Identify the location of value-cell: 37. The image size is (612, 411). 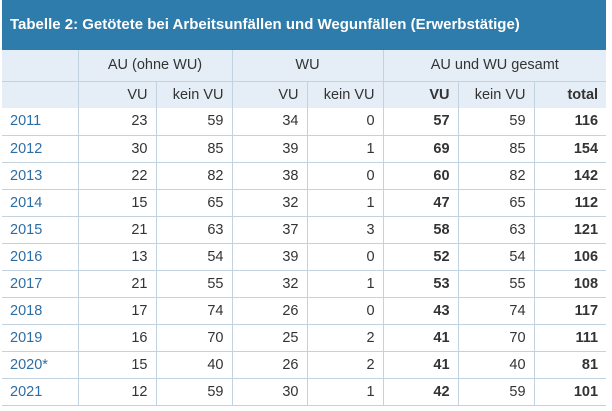
(269, 230).